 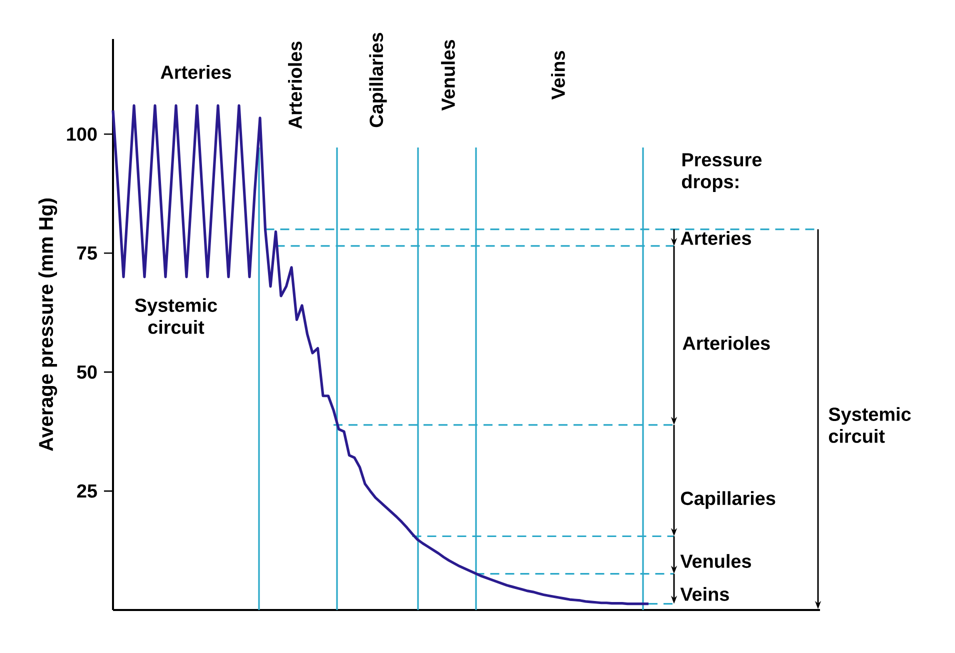 I want to click on y-tick-label: 100, so click(x=82, y=134).